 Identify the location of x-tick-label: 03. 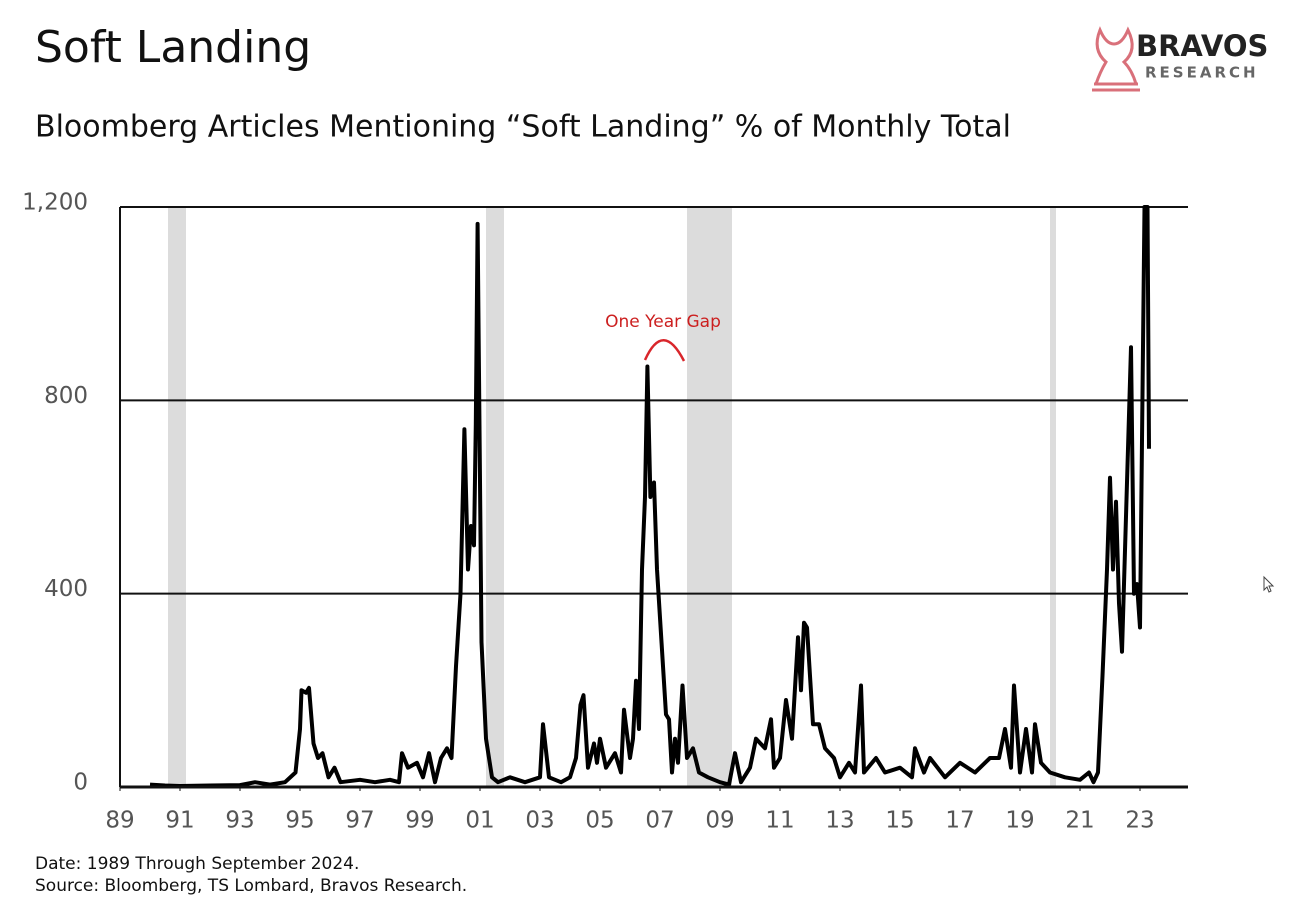
(539, 821).